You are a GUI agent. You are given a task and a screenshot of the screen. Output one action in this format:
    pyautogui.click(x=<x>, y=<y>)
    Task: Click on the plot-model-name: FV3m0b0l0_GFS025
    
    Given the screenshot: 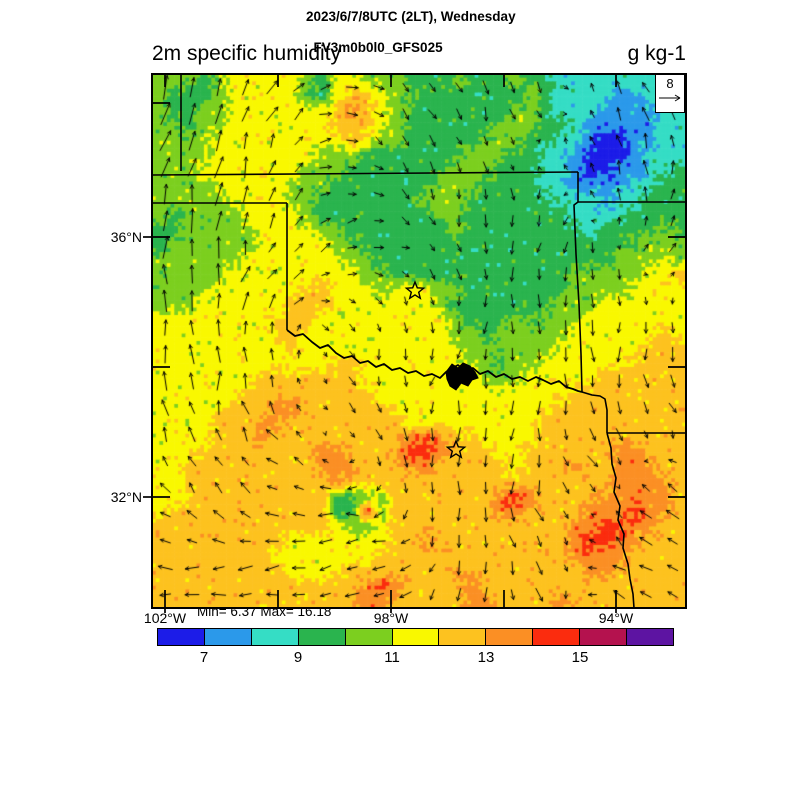 What is the action you would take?
    pyautogui.click(x=378, y=47)
    